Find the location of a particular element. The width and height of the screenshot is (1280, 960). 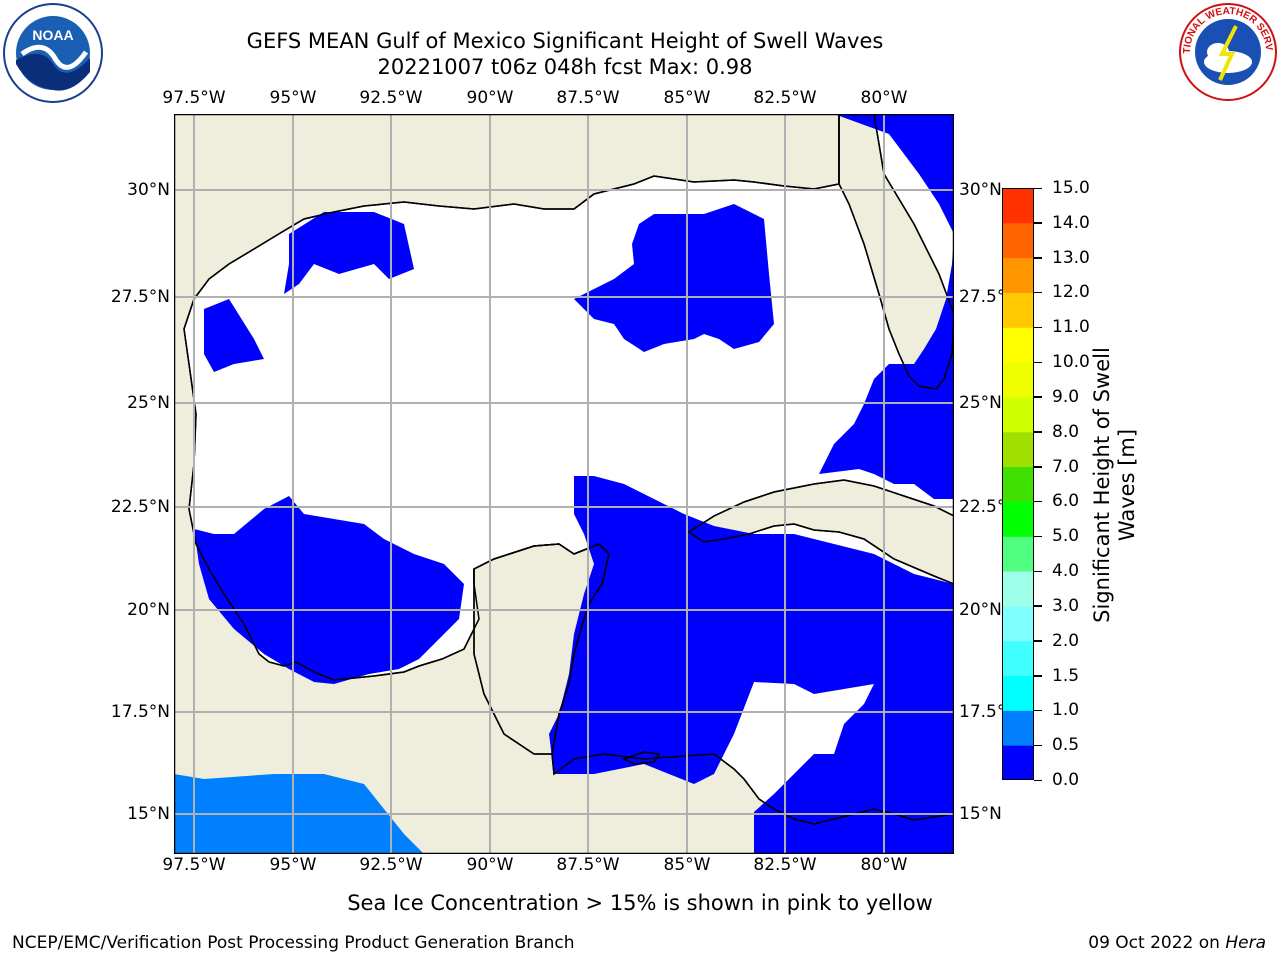

lat-tick-right-5: 20°N is located at coordinates (980, 610).